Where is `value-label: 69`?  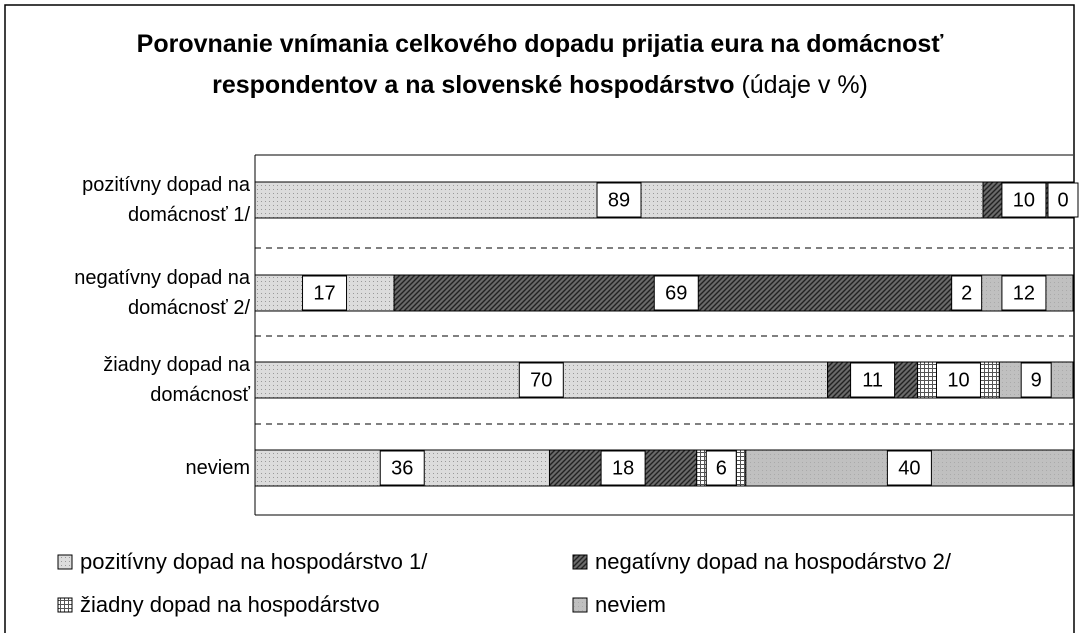
value-label: 69 is located at coordinates (676, 293).